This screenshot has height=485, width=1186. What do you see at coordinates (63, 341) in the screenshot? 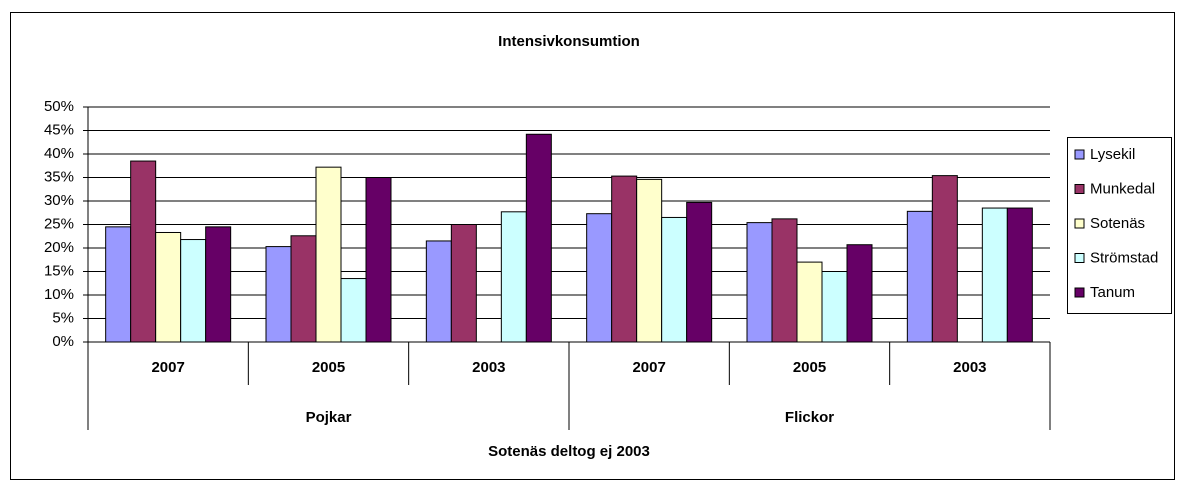
I see `y-tick-label: 0%` at bounding box center [63, 341].